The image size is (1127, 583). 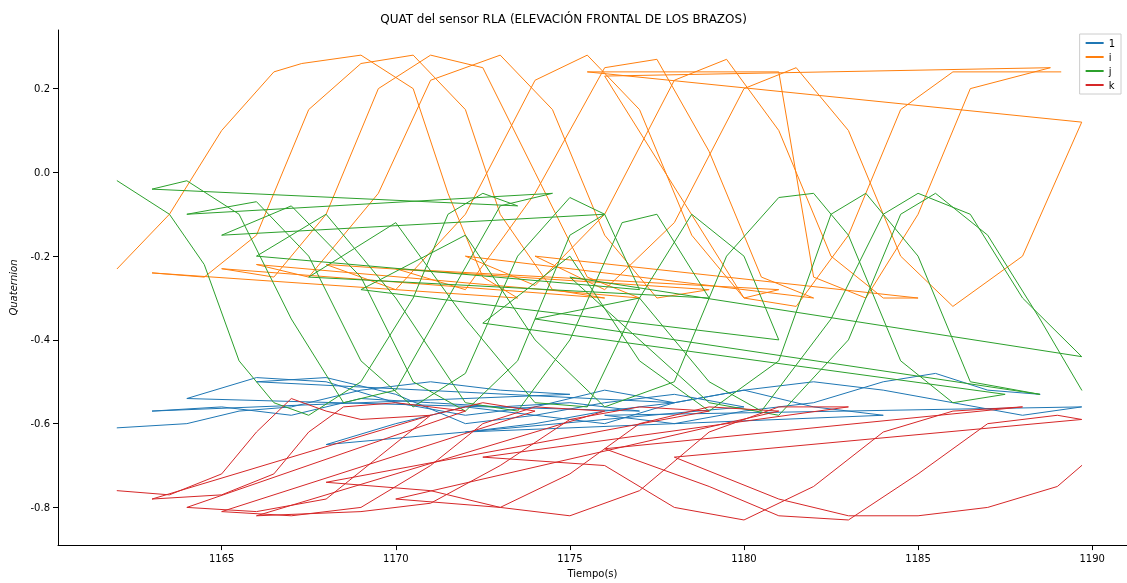 I want to click on x-tick-label: 1180, so click(x=744, y=558).